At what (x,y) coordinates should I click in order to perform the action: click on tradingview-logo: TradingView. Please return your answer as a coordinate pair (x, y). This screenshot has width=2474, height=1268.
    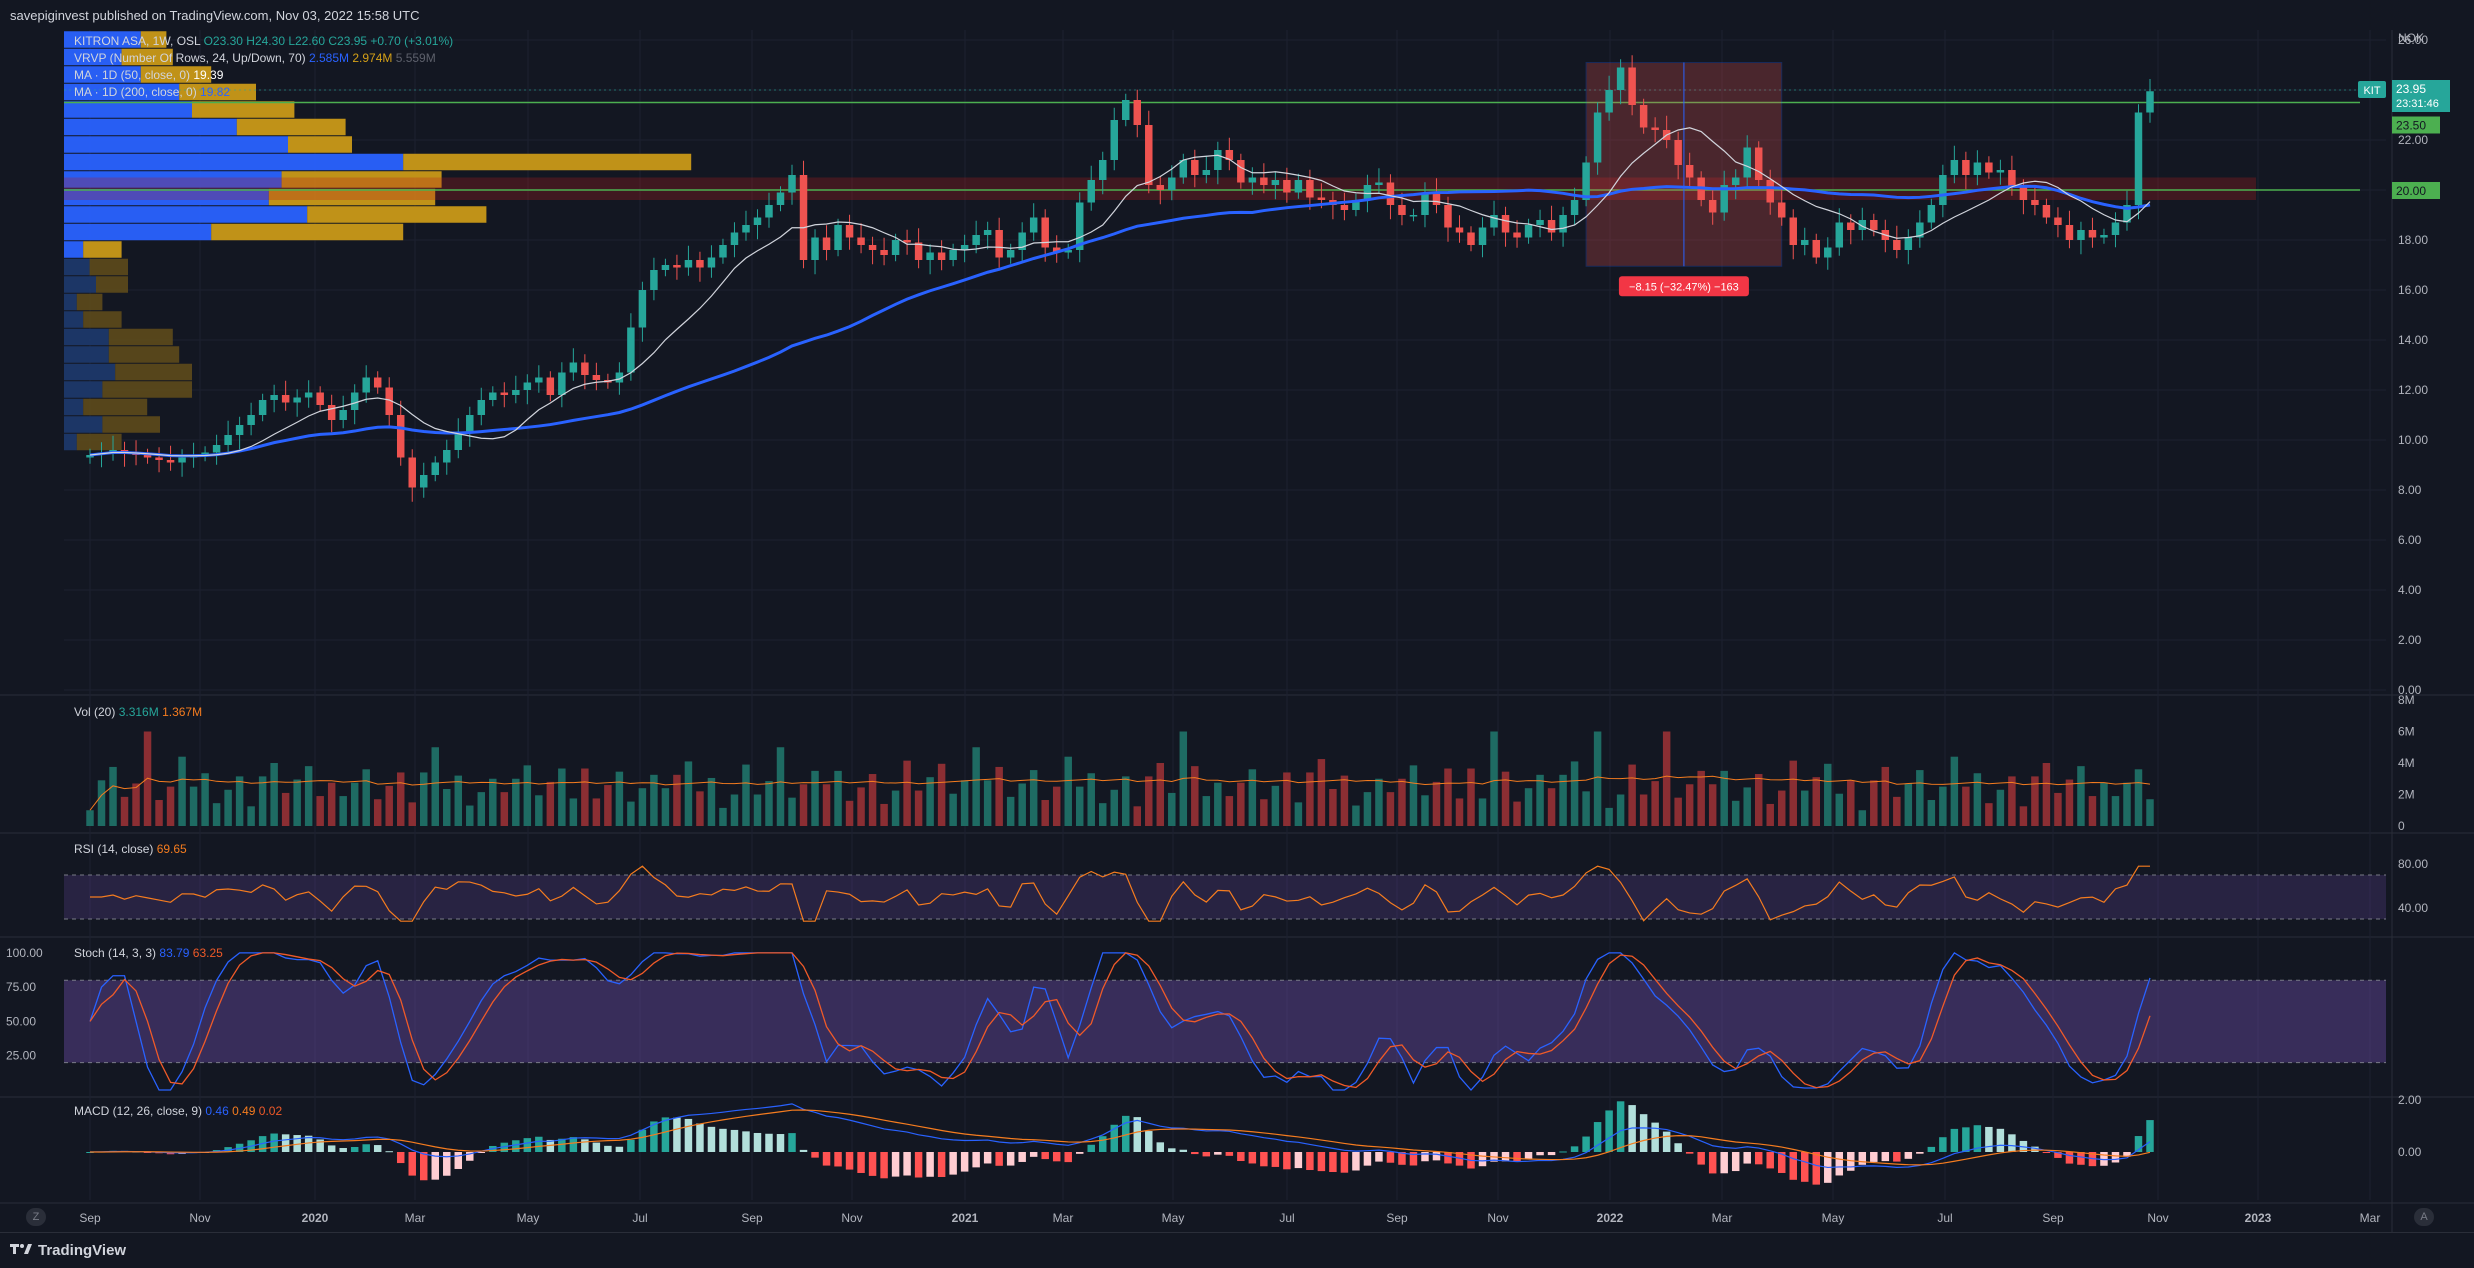
    Looking at the image, I should click on (68, 1250).